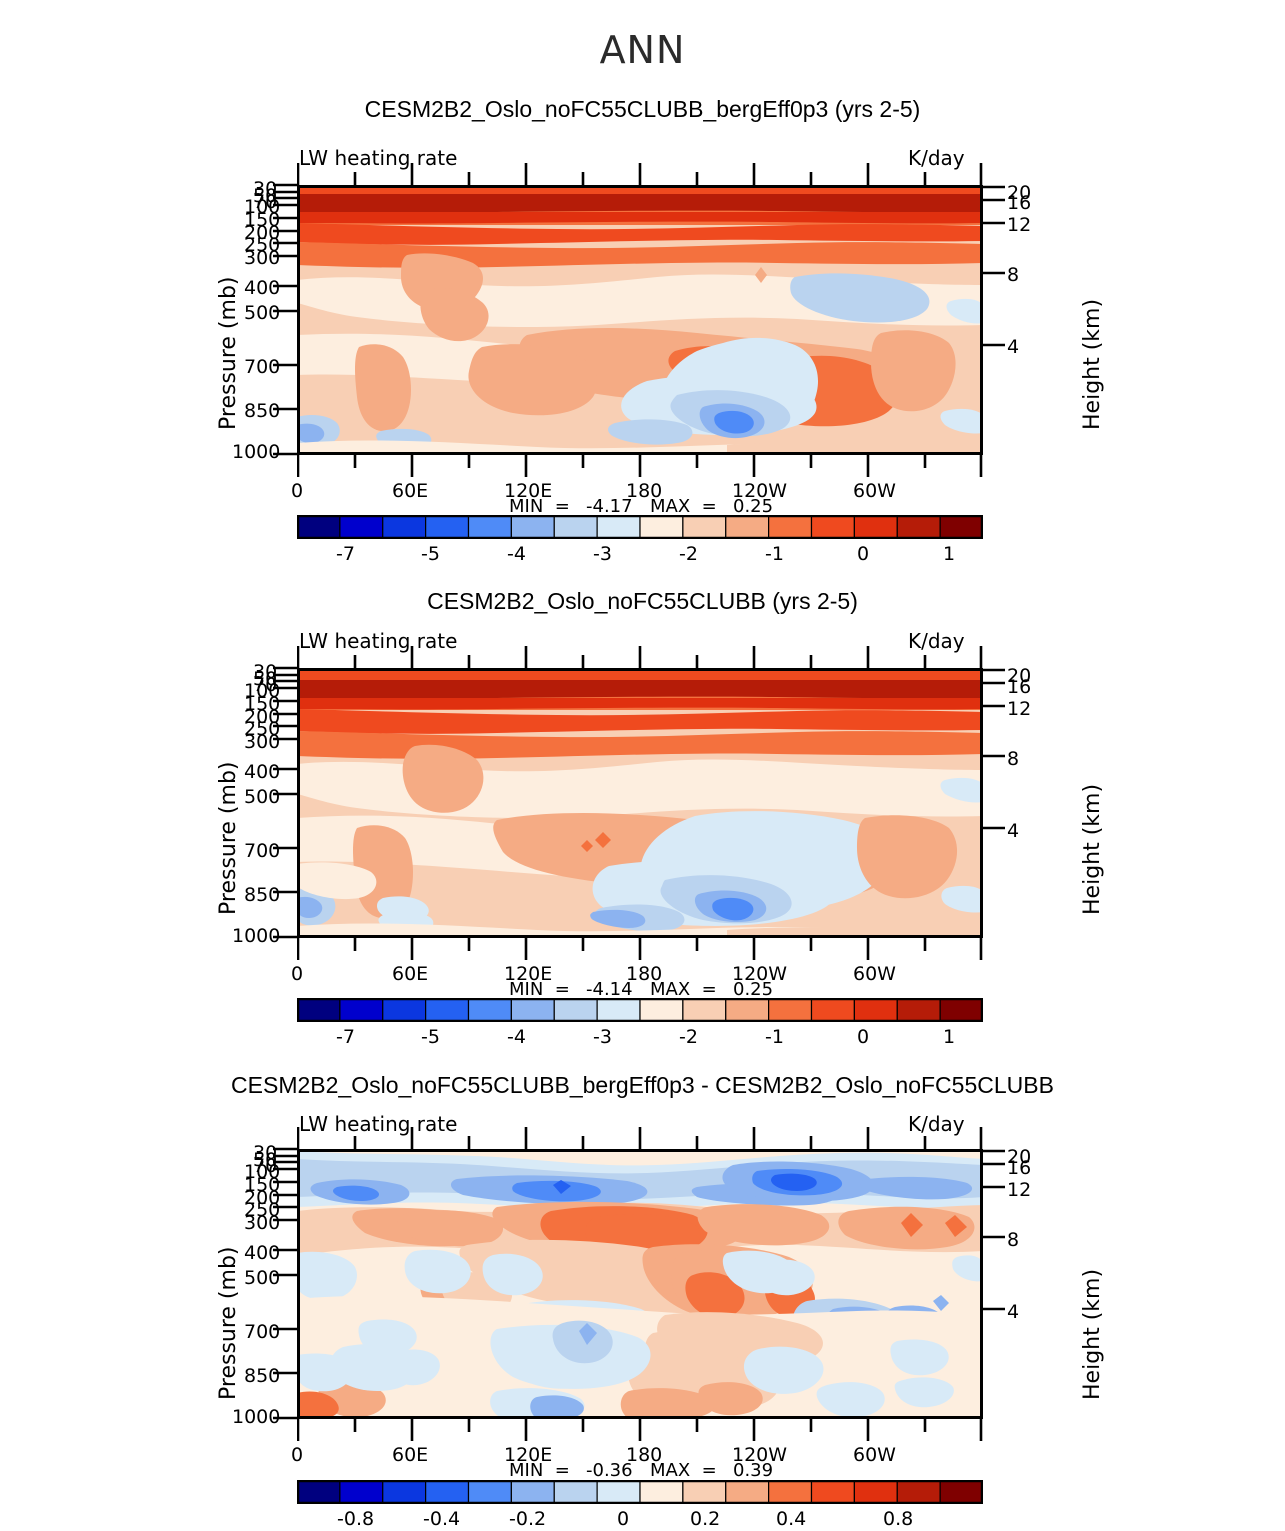 The width and height of the screenshot is (1285, 1531). Describe the element at coordinates (378, 1124) in the screenshot. I see `panel-3-field-label: LW heating rate` at that location.